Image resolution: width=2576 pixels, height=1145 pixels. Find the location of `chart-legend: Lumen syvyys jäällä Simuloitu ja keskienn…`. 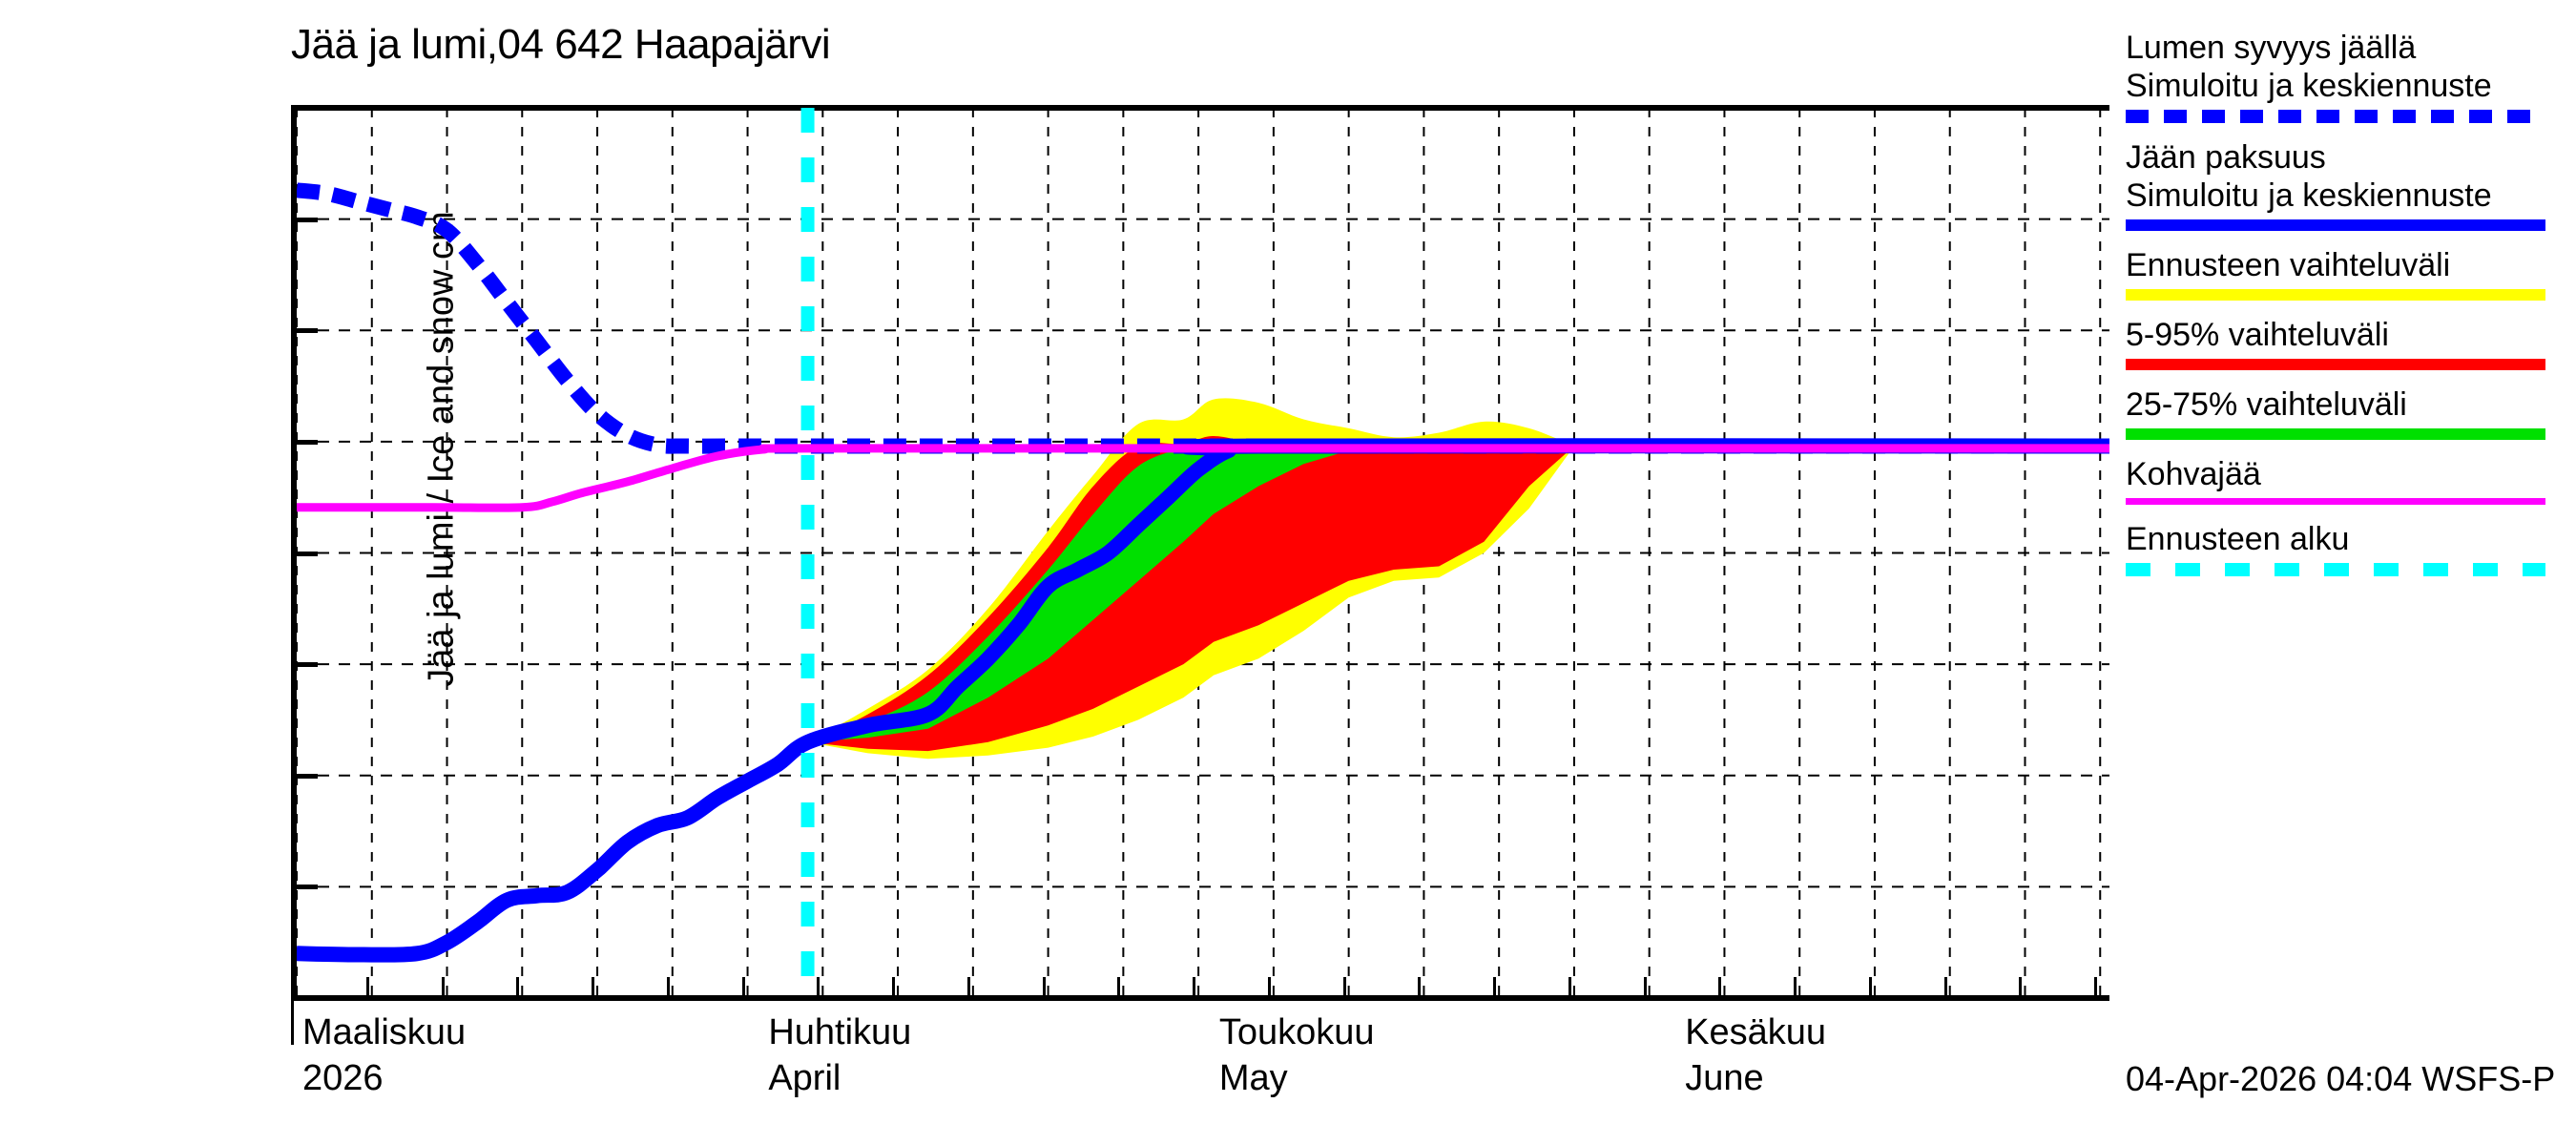

chart-legend: Lumen syvyys jäällä Simuloitu ja keskienn… is located at coordinates (2350, 310).